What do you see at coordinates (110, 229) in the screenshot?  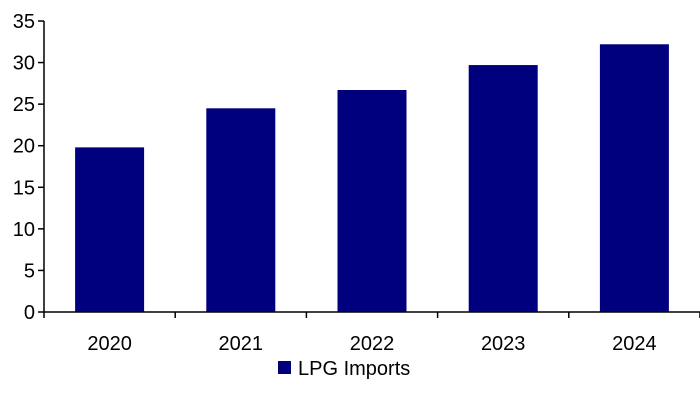 I see `bar-2020` at bounding box center [110, 229].